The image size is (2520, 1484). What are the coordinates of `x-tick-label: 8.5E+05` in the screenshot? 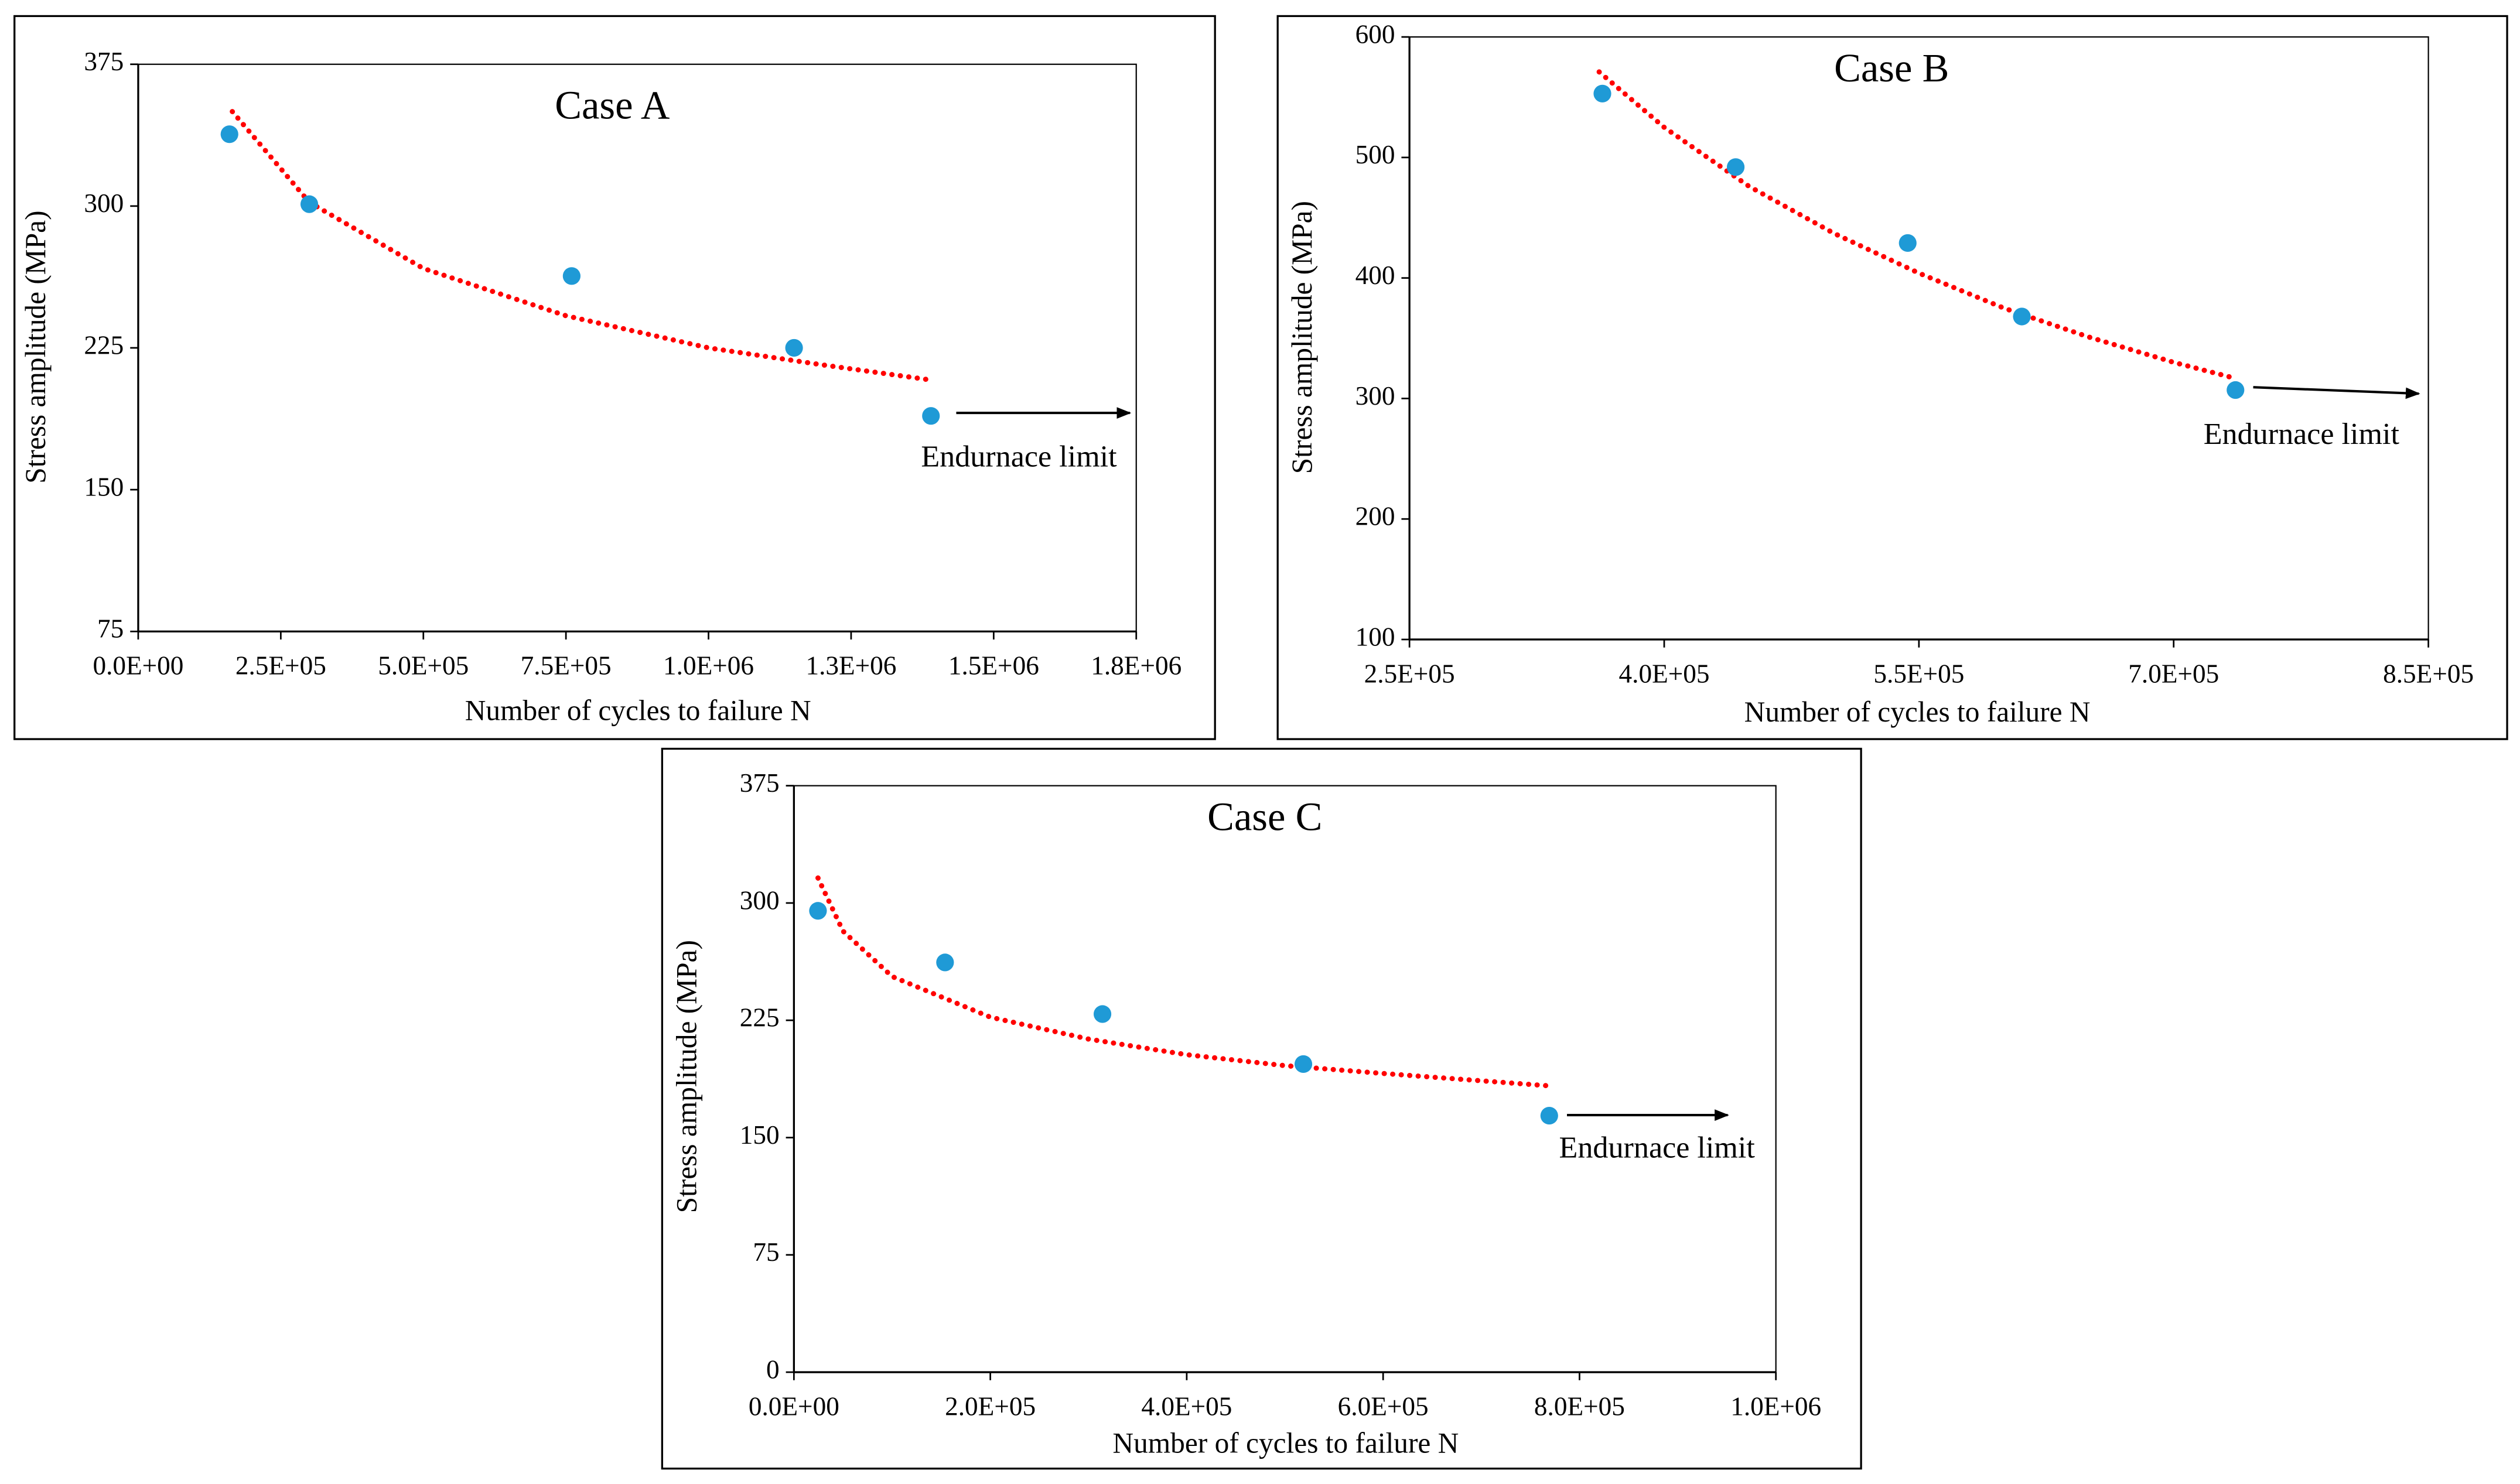 It's located at (2428, 673).